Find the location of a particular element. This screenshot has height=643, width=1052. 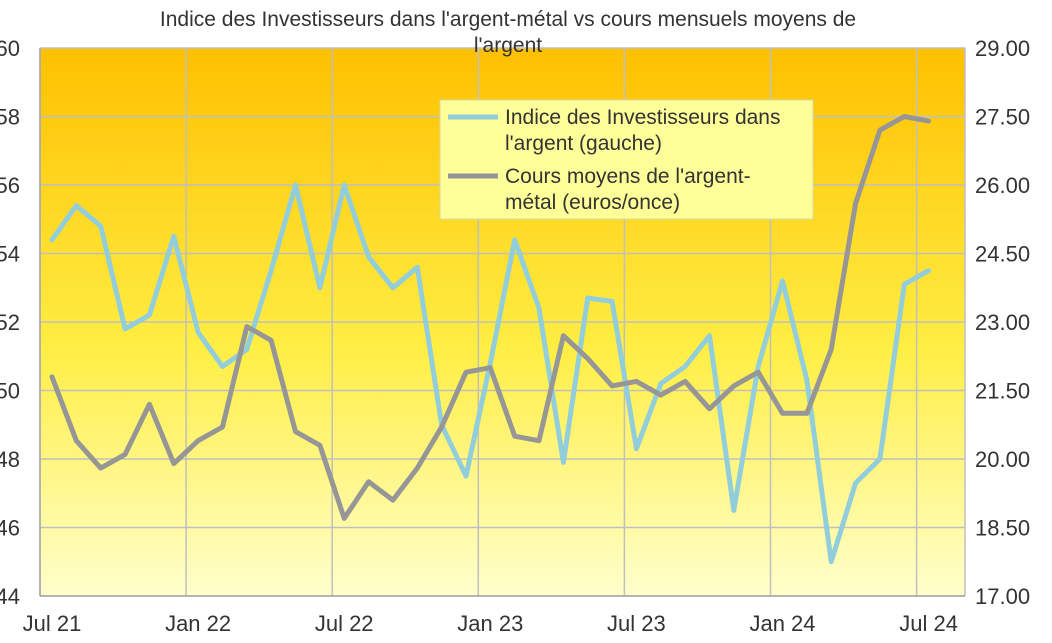

x-tick-label: Jan 22 is located at coordinates (198, 623).